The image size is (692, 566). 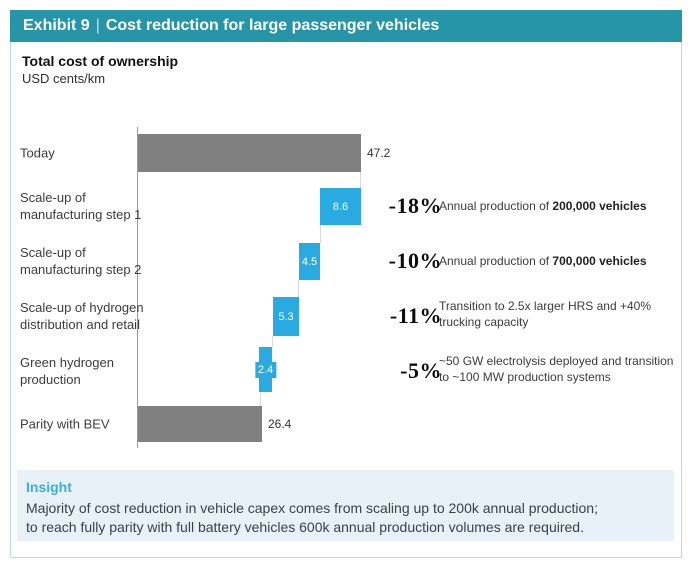 I want to click on bar-value-parity-bev: 26.4, so click(x=280, y=424).